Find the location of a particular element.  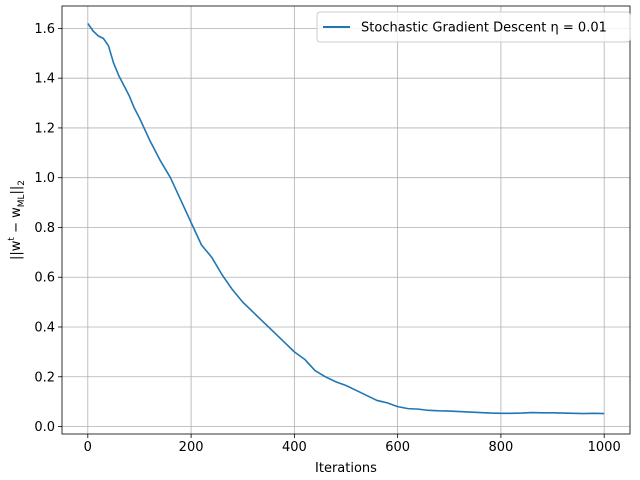

y-tick-label: 1.6 is located at coordinates (44, 29).